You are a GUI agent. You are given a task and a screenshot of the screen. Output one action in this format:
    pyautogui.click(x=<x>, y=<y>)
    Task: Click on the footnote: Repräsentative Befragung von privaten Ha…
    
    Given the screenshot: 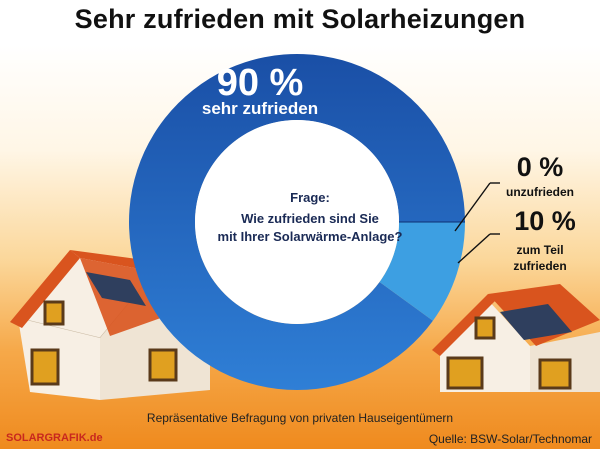 What is the action you would take?
    pyautogui.click(x=300, y=418)
    